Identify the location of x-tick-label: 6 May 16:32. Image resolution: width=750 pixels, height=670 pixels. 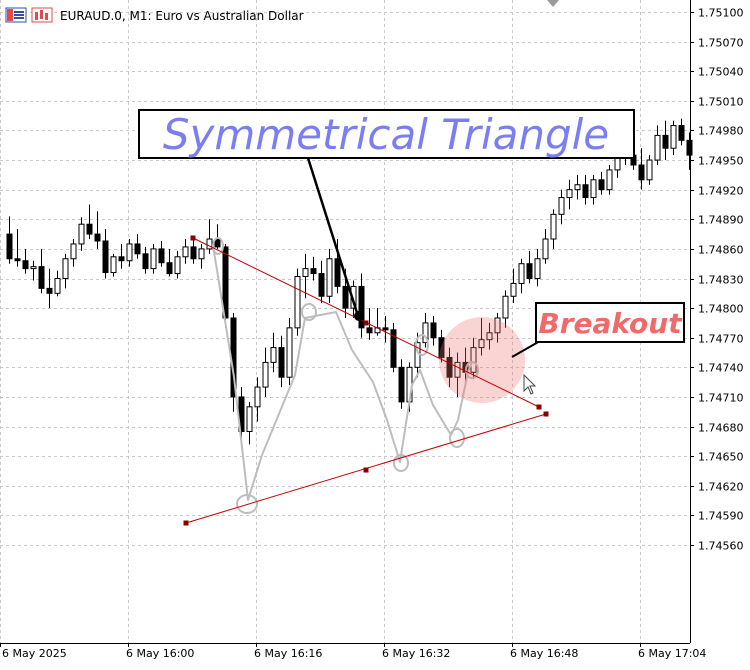
(416, 653).